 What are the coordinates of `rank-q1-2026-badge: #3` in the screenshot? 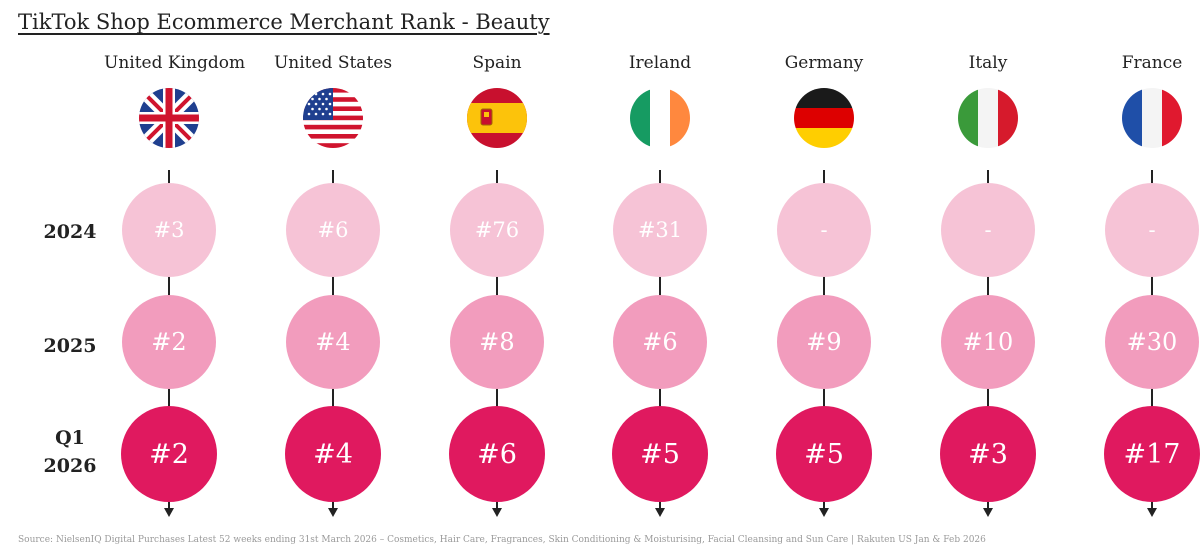 It's located at (988, 454).